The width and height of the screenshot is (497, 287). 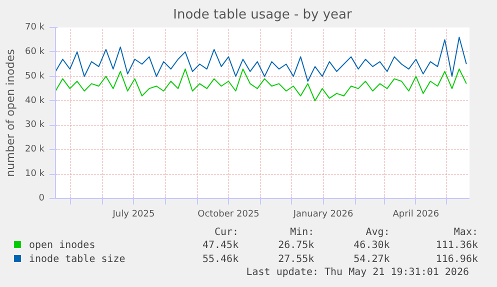 What do you see at coordinates (357, 273) in the screenshot?
I see `text: Last update: Thu May 21 19:31:01 2026` at bounding box center [357, 273].